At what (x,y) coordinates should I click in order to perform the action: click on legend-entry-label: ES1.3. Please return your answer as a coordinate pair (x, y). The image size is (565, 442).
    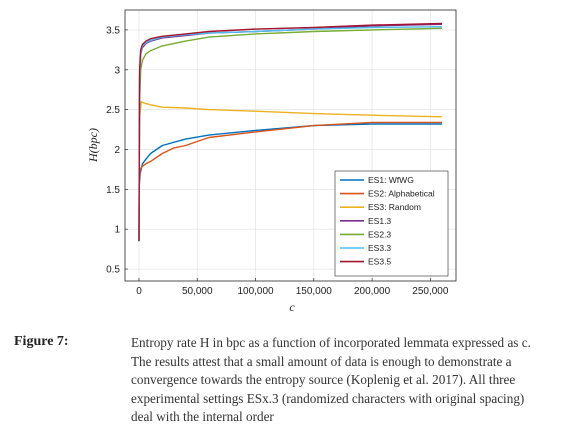
    Looking at the image, I should click on (379, 221).